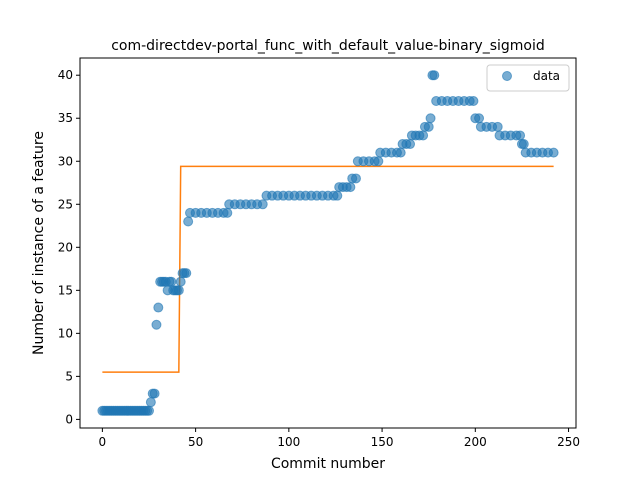 The width and height of the screenshot is (640, 480). Describe the element at coordinates (65, 247) in the screenshot. I see `y-tick-label: 20` at that location.